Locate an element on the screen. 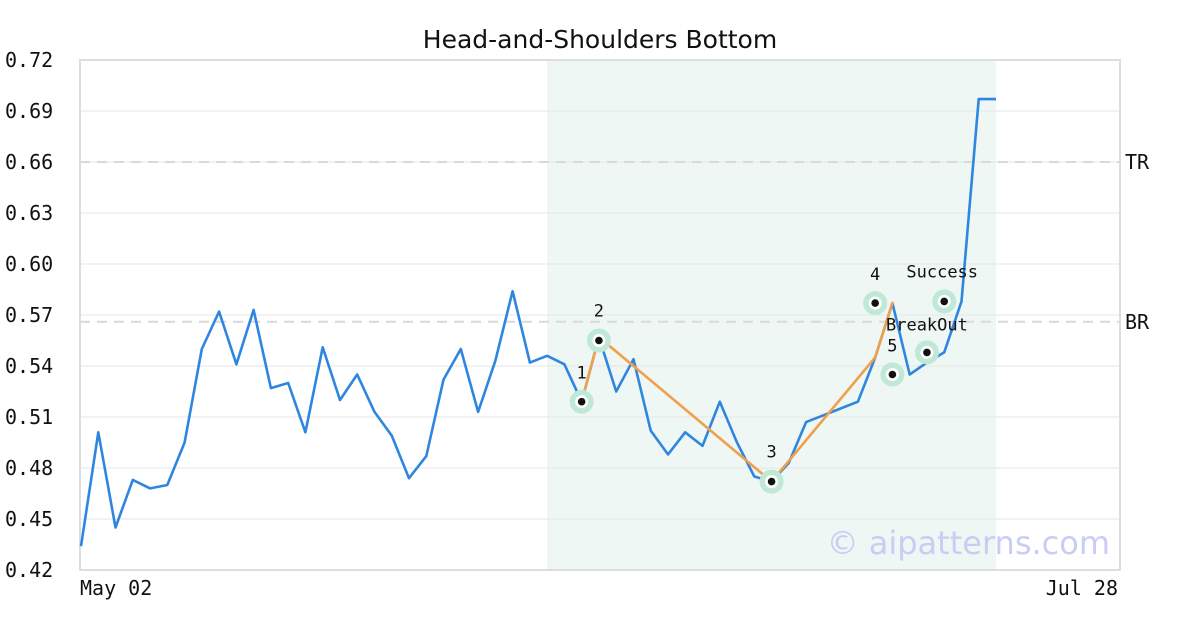 The image size is (1200, 630). y-tick-label: 0.54 is located at coordinates (29, 366).